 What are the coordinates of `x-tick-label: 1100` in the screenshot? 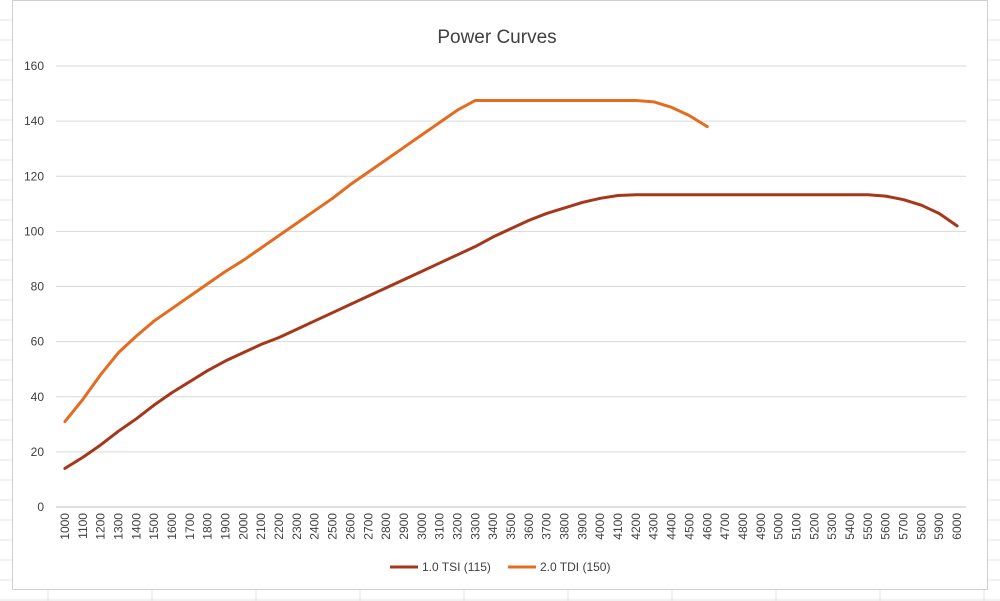 It's located at (83, 526).